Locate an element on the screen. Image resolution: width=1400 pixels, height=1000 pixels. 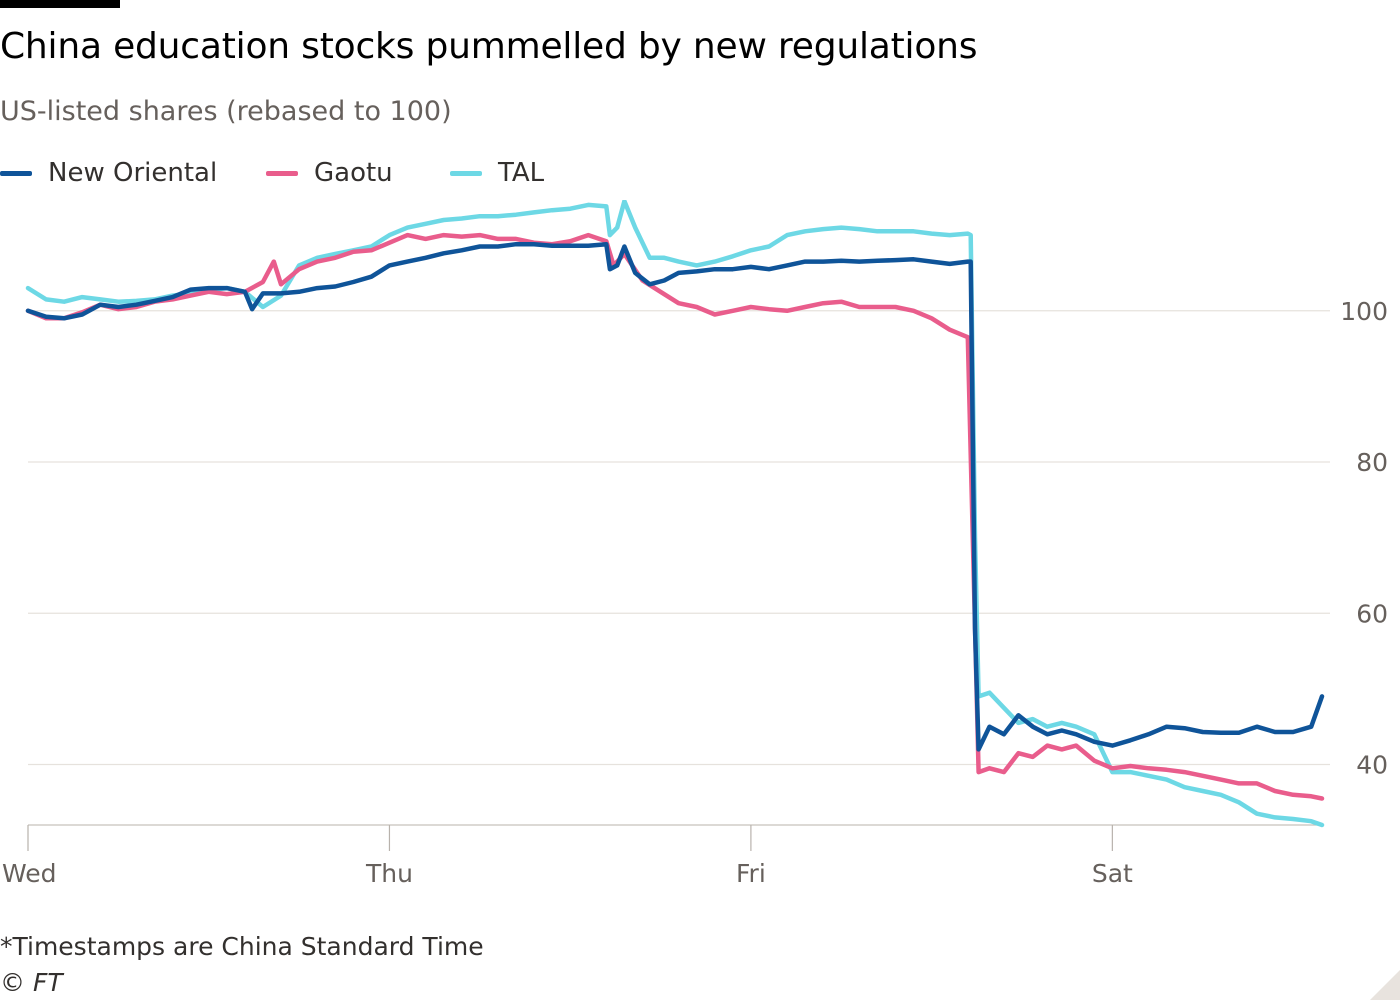
legend-label-tal: TAL is located at coordinates (521, 173).